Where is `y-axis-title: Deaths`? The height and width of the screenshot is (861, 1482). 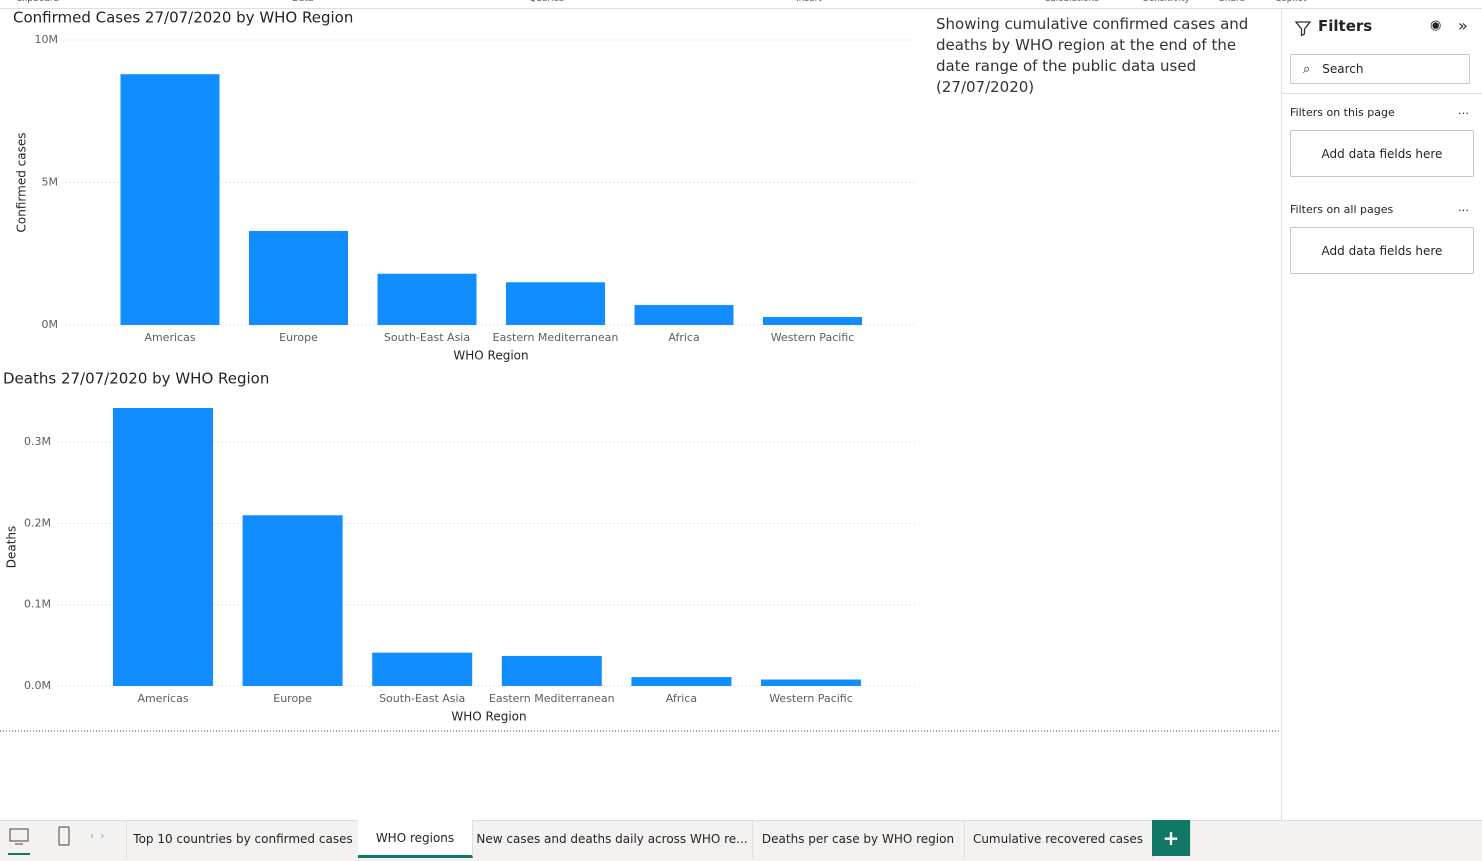 y-axis-title: Deaths is located at coordinates (12, 547).